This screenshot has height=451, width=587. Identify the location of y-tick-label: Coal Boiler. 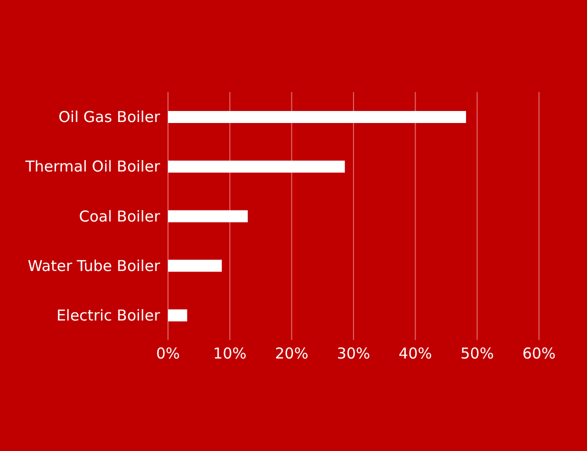
(120, 216).